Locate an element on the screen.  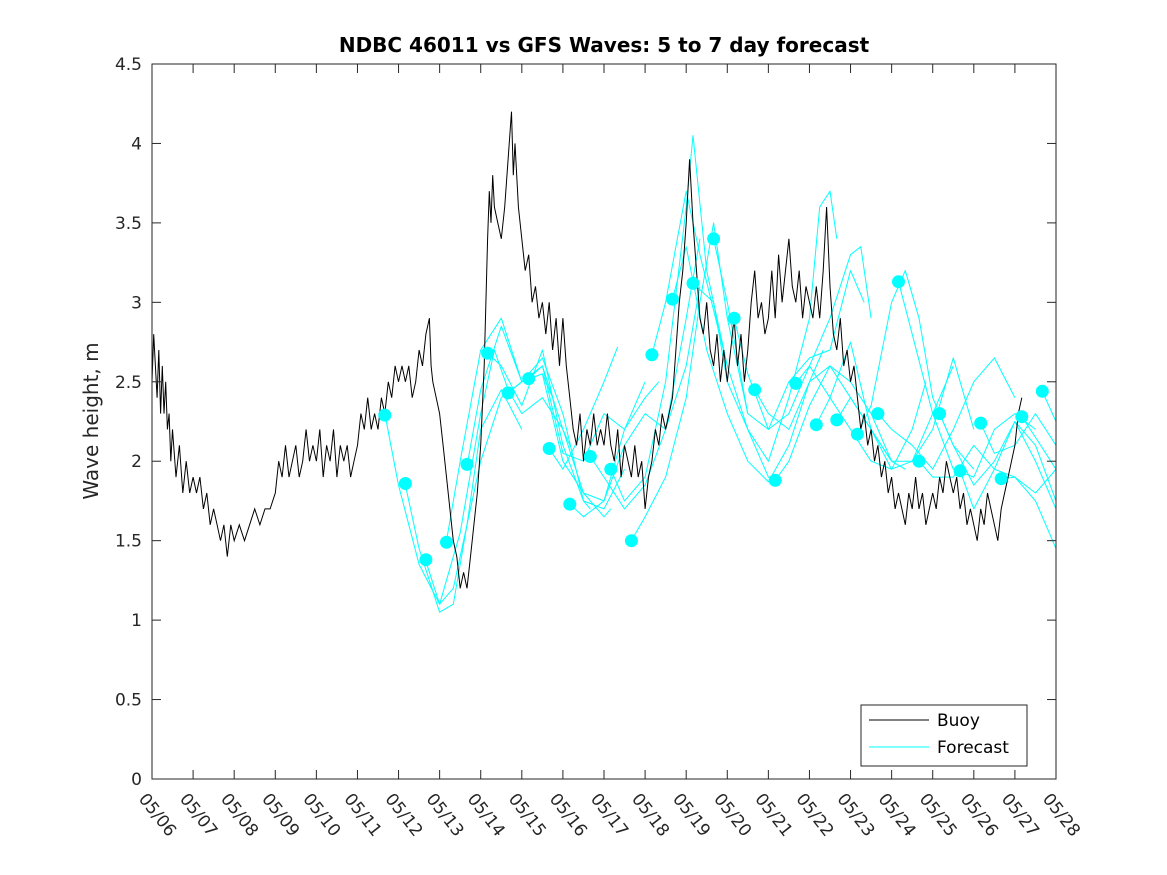
y-tick-label: 3.5 is located at coordinates (128, 224).